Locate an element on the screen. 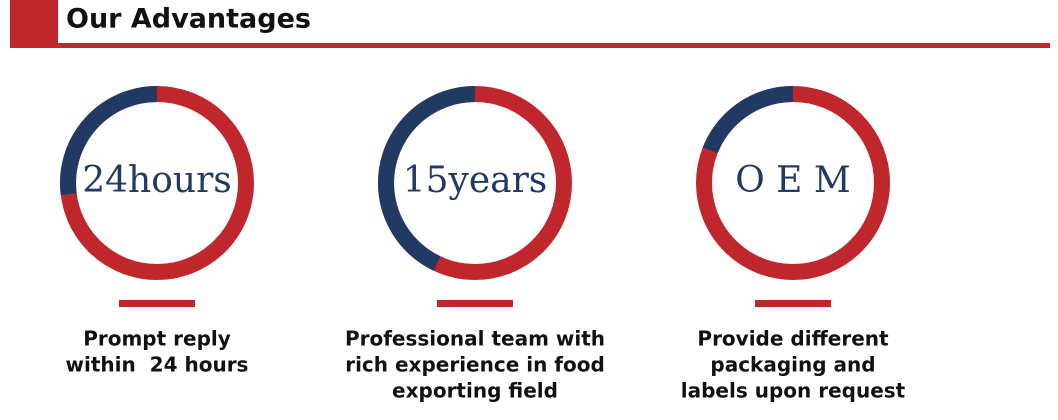 The height and width of the screenshot is (420, 1058). caption-line: Prompt reply is located at coordinates (157, 339).